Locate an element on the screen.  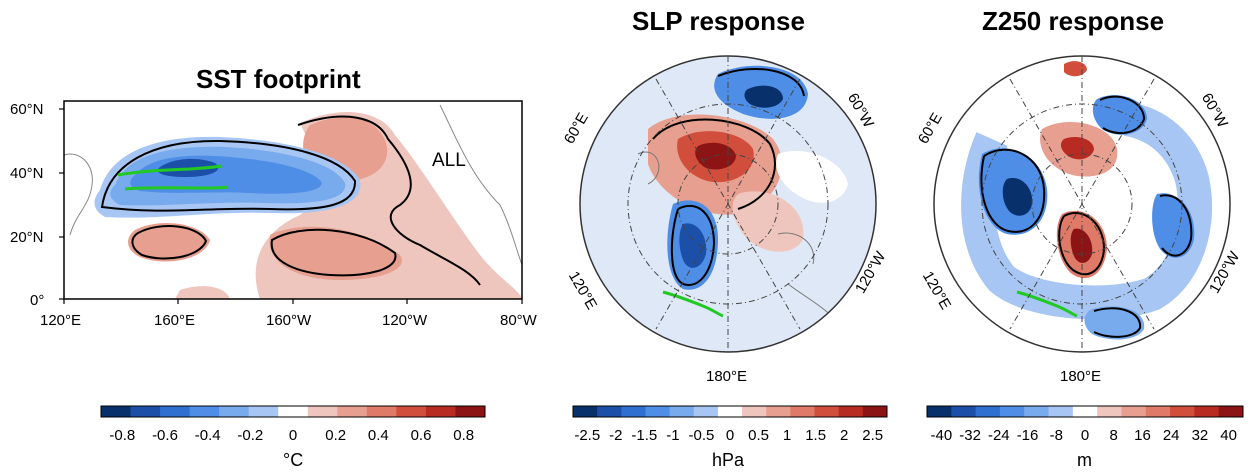
z250-low-west-core is located at coordinates (1017, 197).